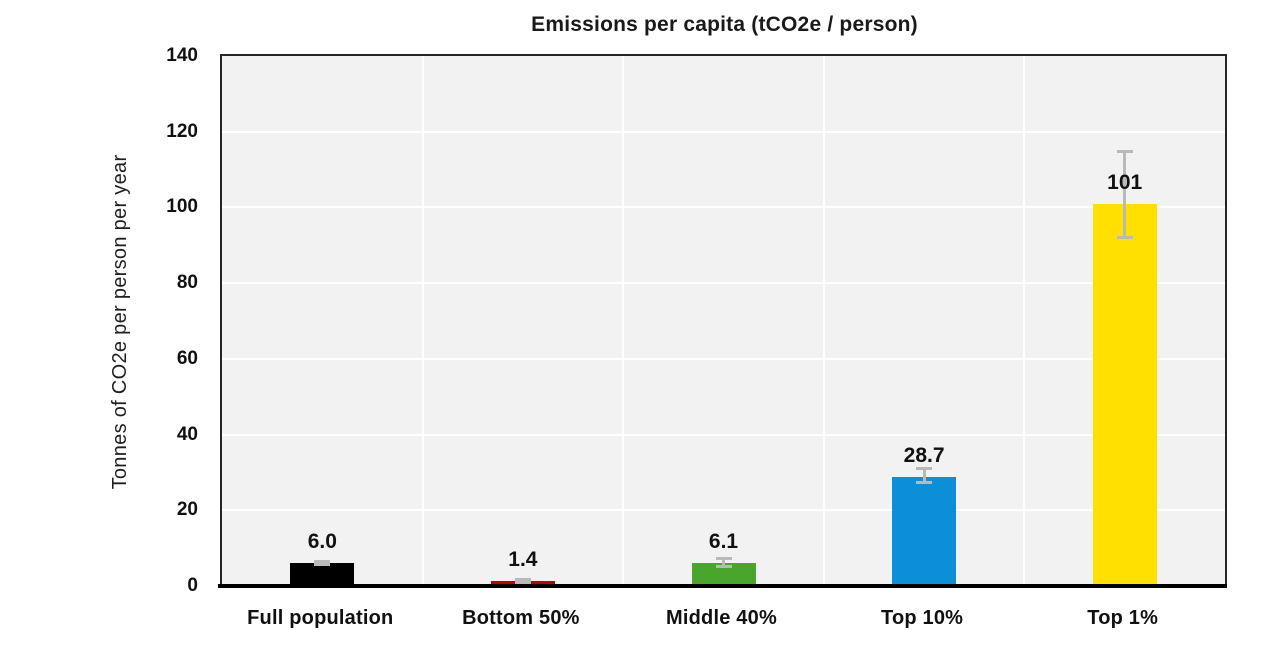 The image size is (1278, 670). Describe the element at coordinates (187, 283) in the screenshot. I see `y-tick-label: 80` at that location.